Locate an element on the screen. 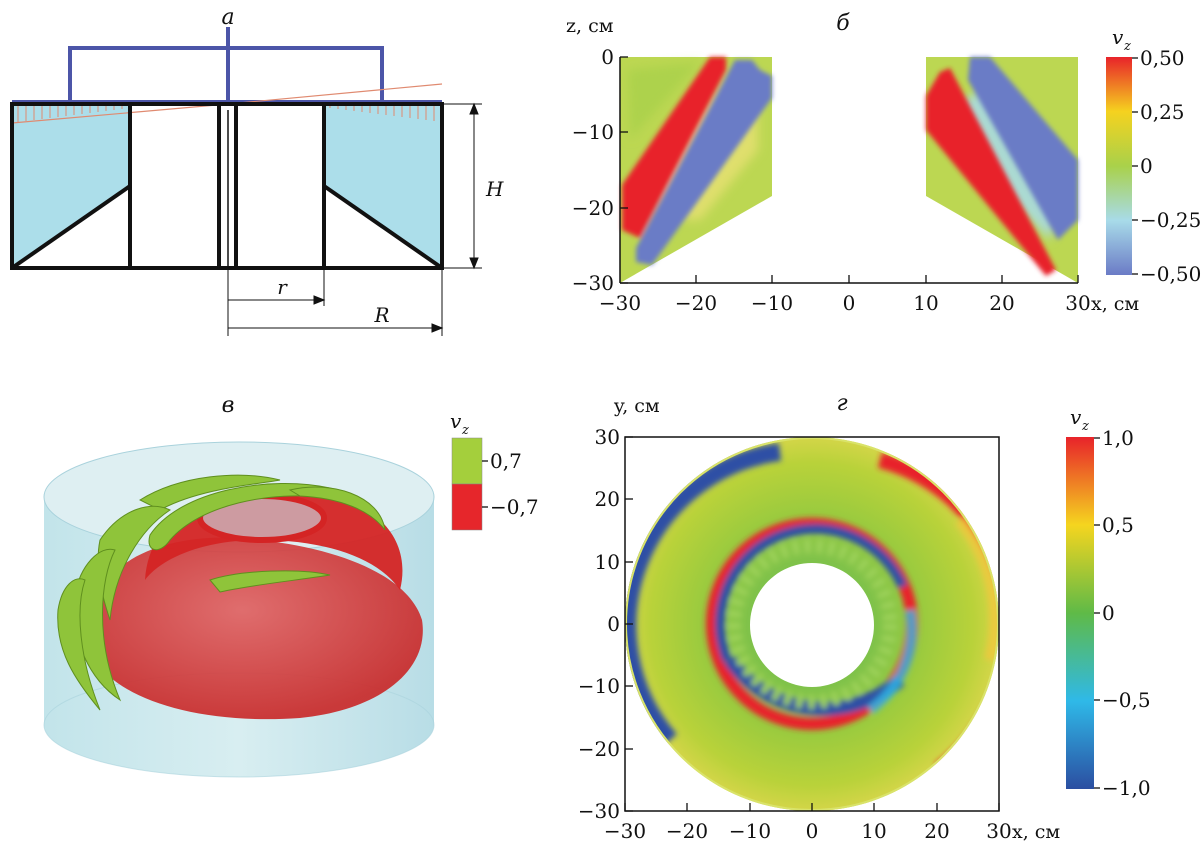 The image size is (1201, 851). panel-label-b: б is located at coordinates (843, 23).